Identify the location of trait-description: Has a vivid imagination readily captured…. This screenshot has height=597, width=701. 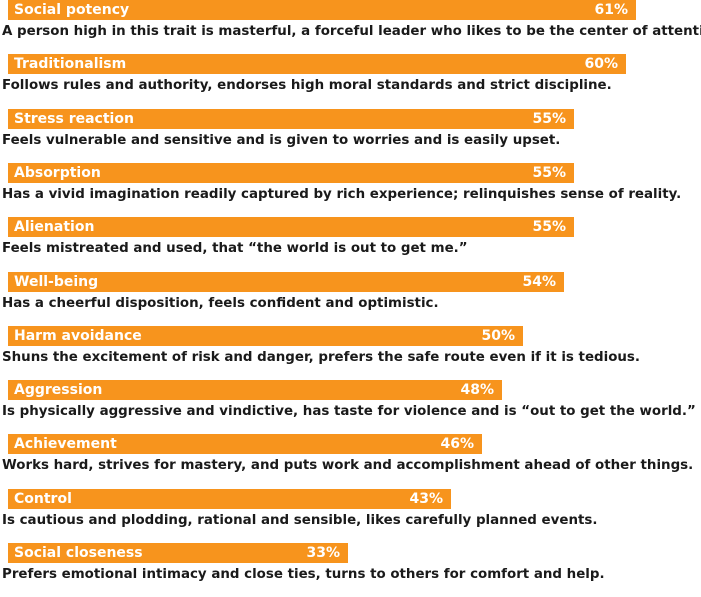
(342, 194).